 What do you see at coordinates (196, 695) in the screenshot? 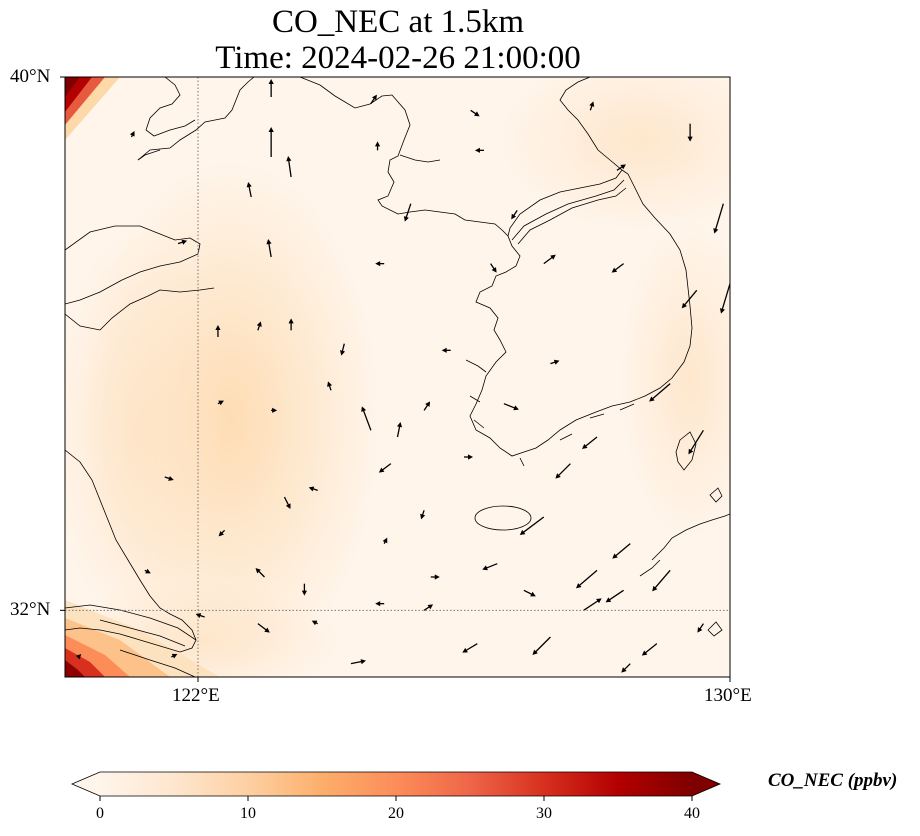
I see `lon-tick-label: 122°E` at bounding box center [196, 695].